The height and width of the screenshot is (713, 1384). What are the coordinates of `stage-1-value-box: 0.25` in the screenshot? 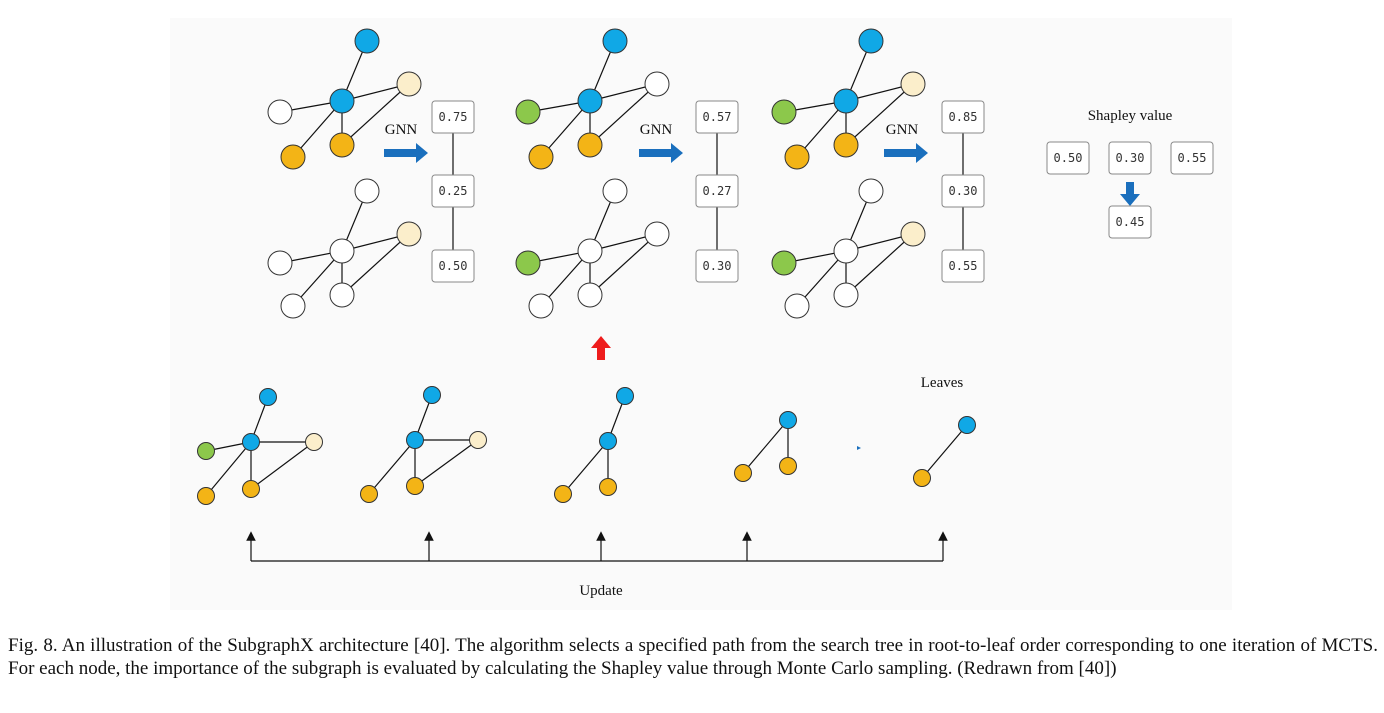 It's located at (453, 191).